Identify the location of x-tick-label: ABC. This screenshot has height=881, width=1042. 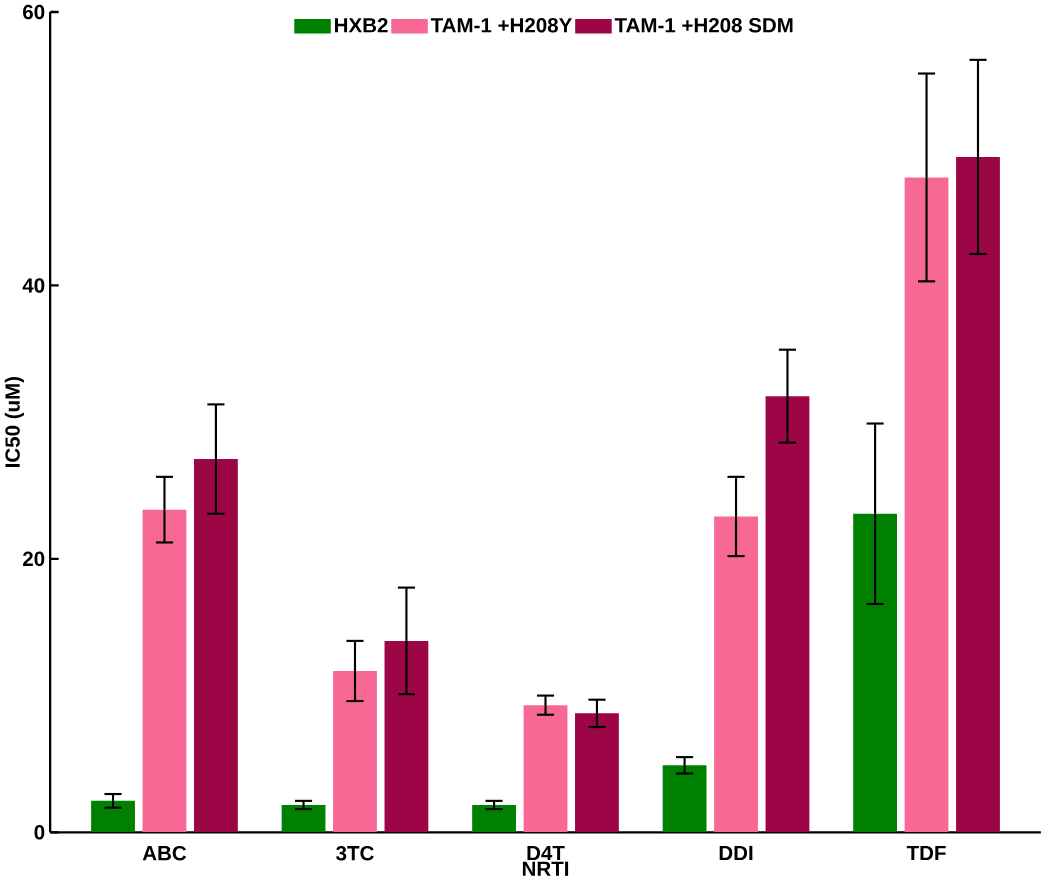
(164, 853).